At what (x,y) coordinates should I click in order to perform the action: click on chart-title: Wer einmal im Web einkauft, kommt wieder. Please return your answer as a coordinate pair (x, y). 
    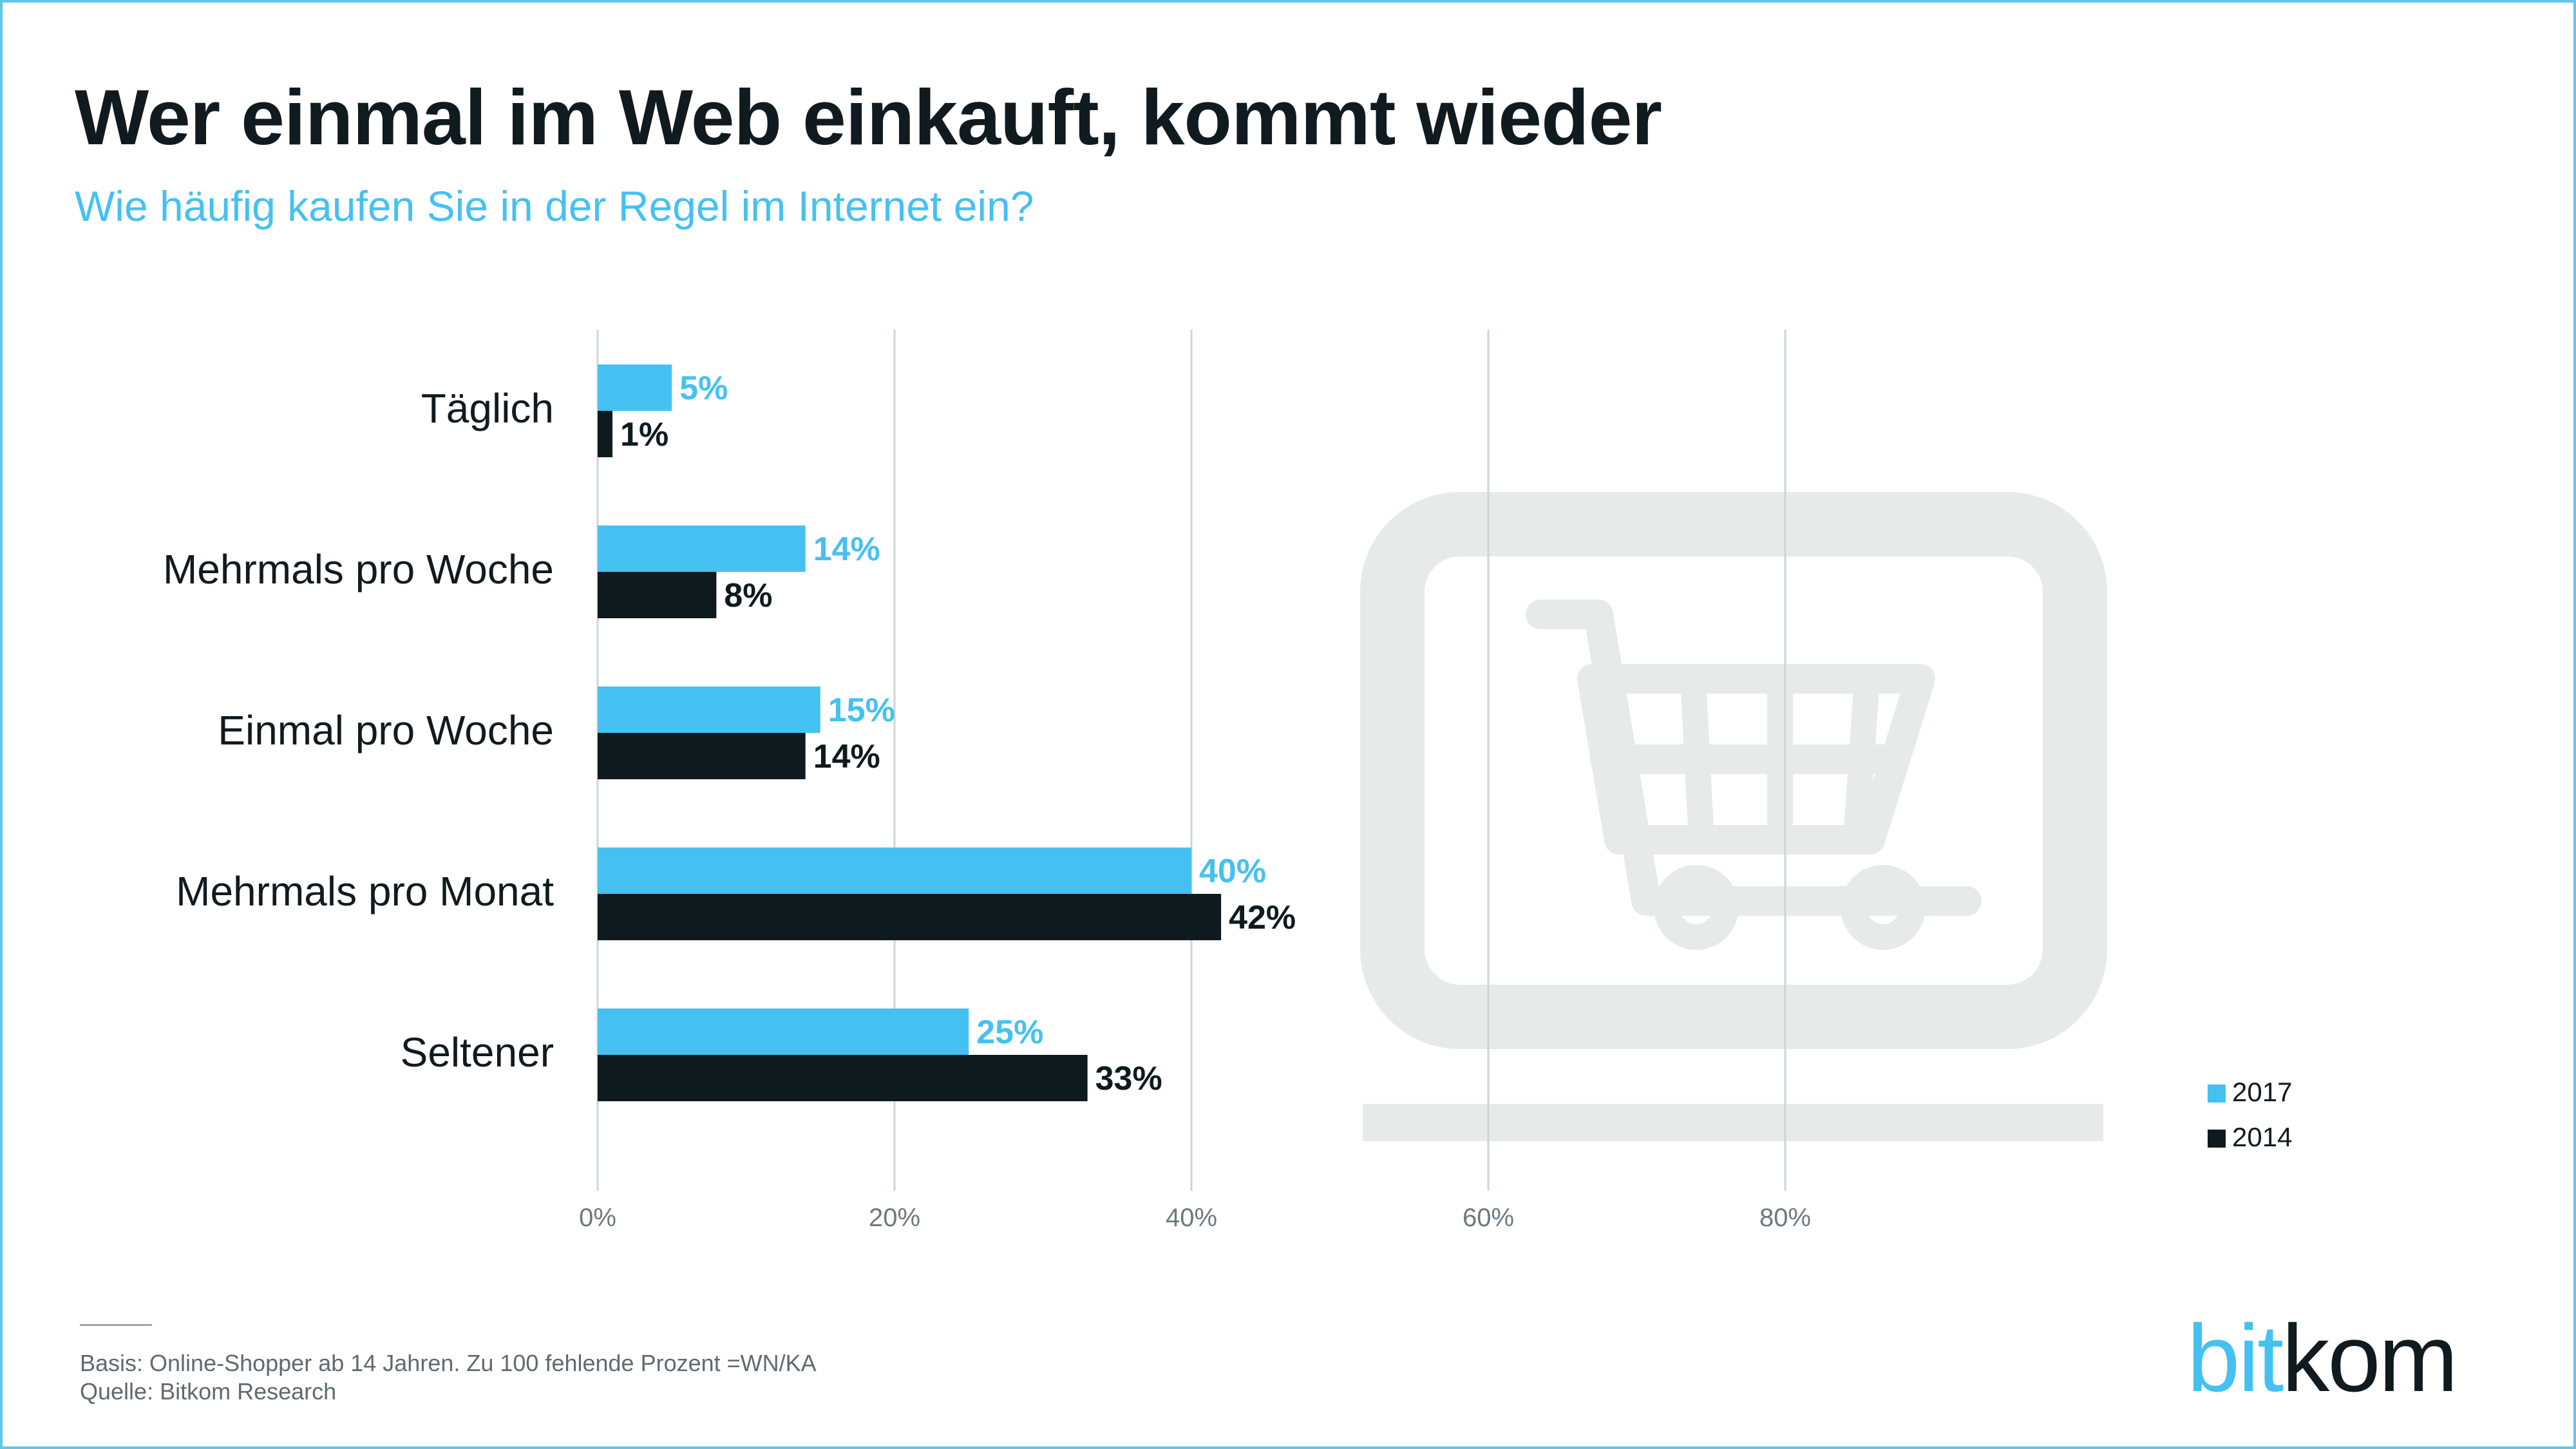
    Looking at the image, I should click on (869, 117).